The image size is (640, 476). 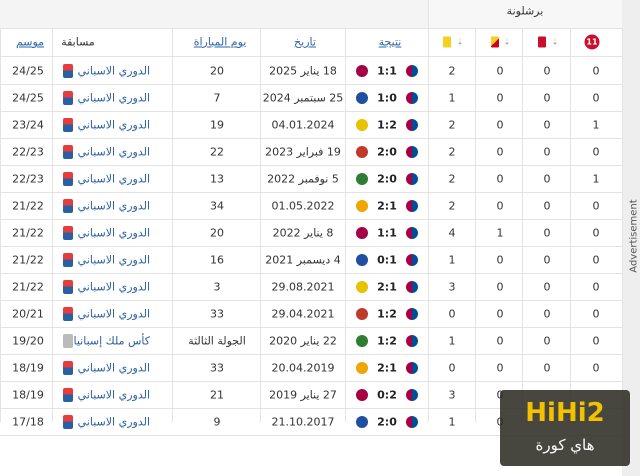 What do you see at coordinates (303, 206) in the screenshot?
I see `date: 01.05.2022` at bounding box center [303, 206].